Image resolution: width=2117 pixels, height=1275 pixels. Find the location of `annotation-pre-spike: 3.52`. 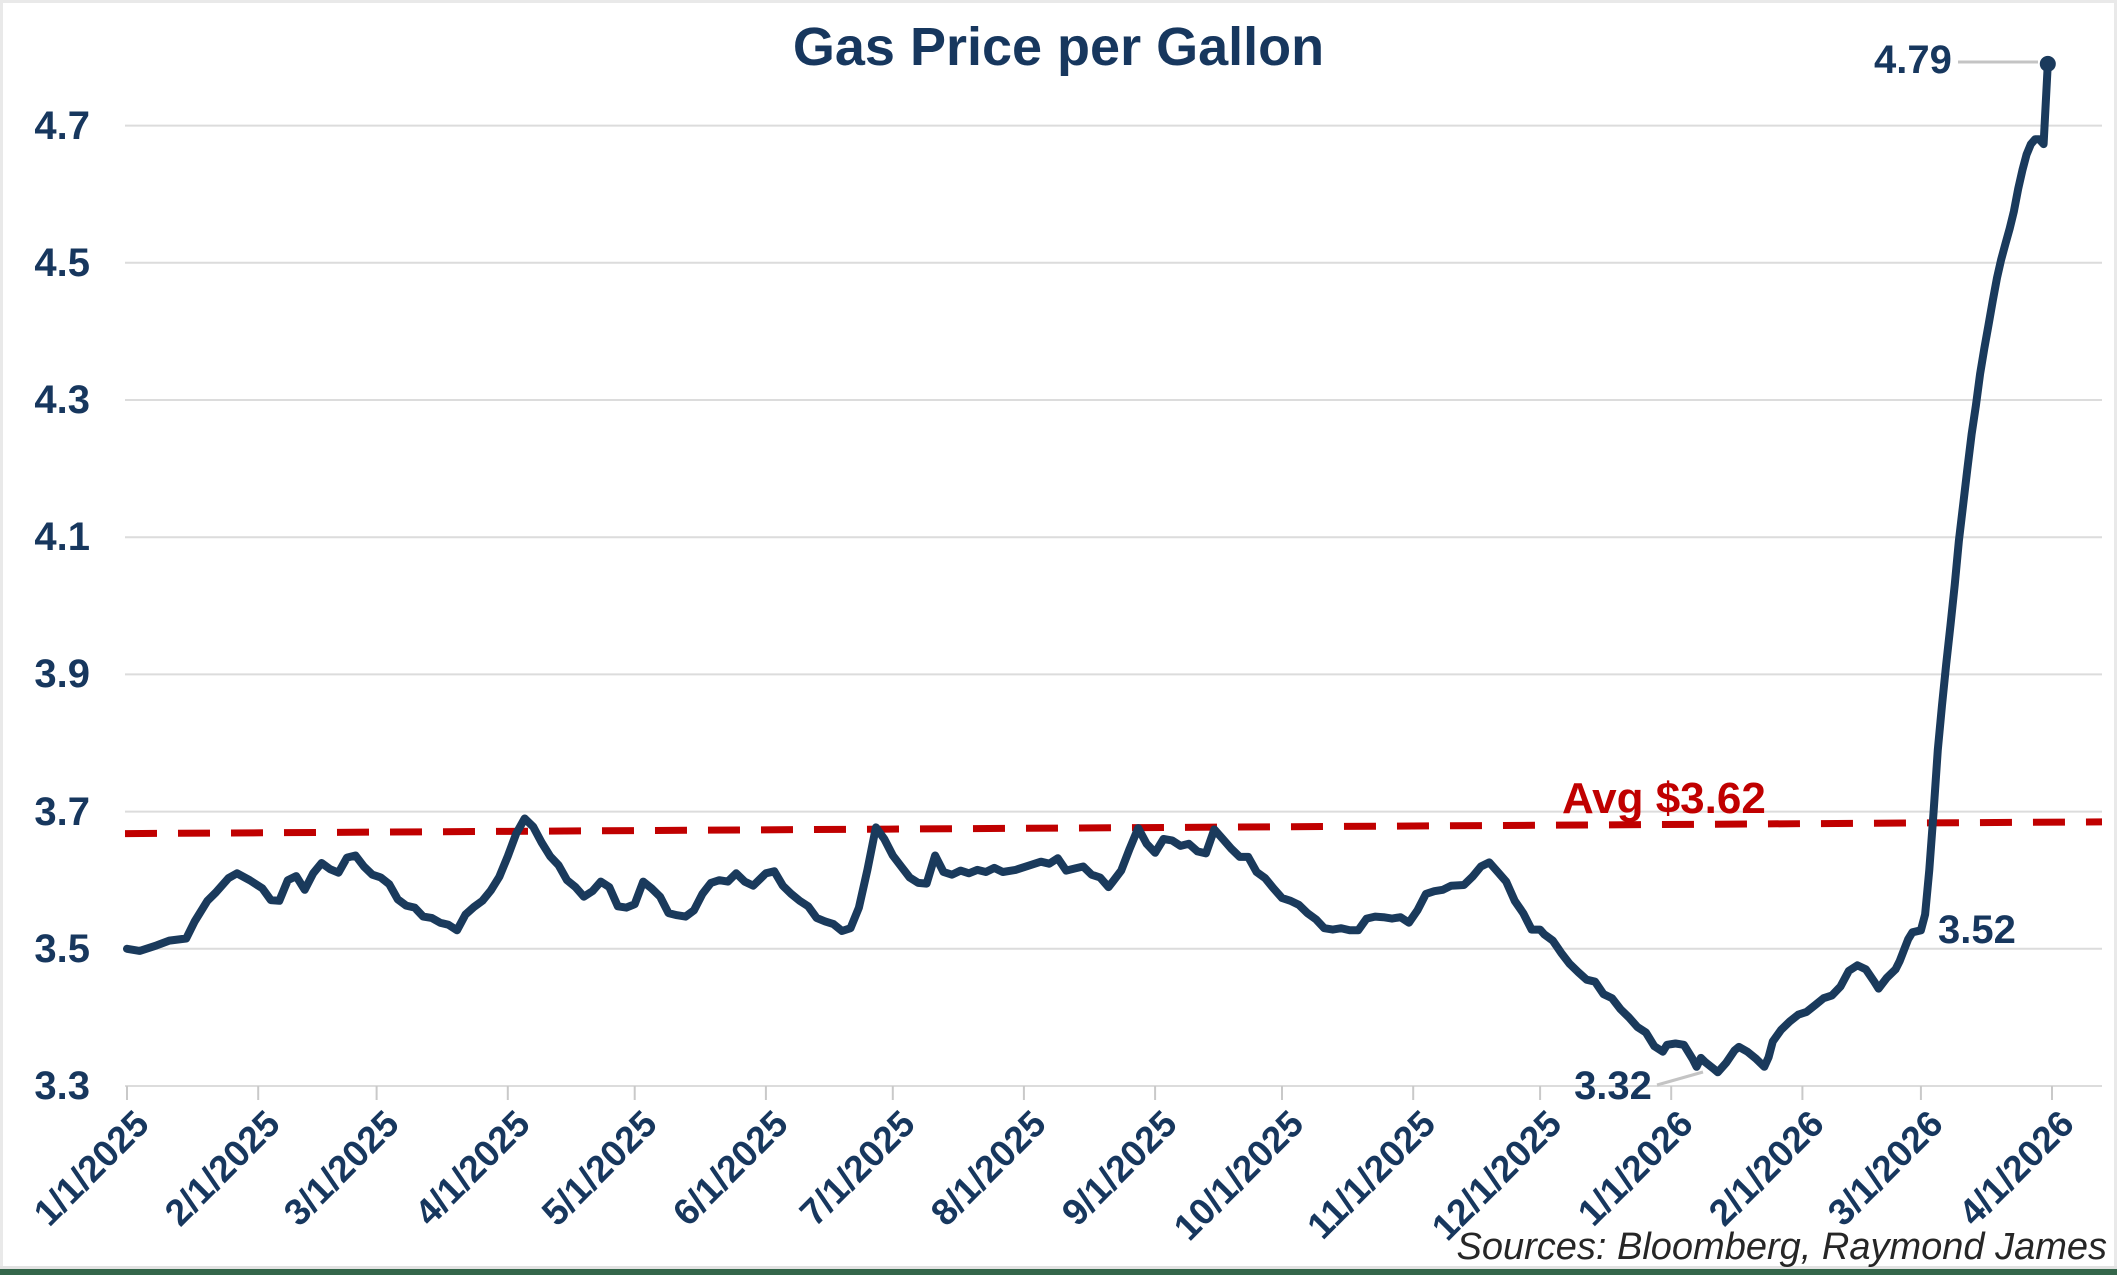

annotation-pre-spike: 3.52 is located at coordinates (1977, 930).